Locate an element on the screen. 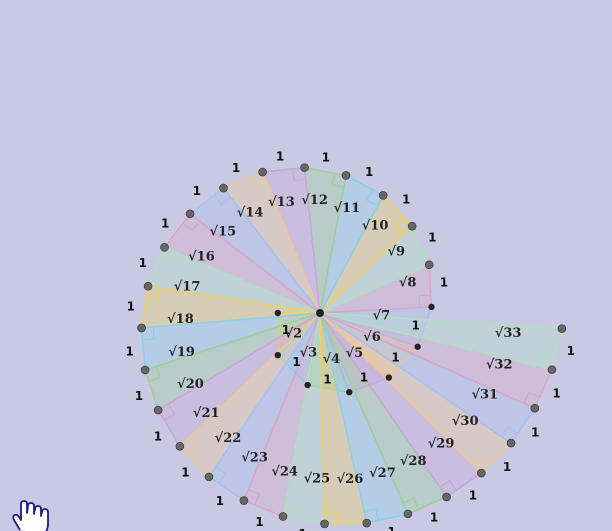  hypotenuse-label: √7 is located at coordinates (382, 315).